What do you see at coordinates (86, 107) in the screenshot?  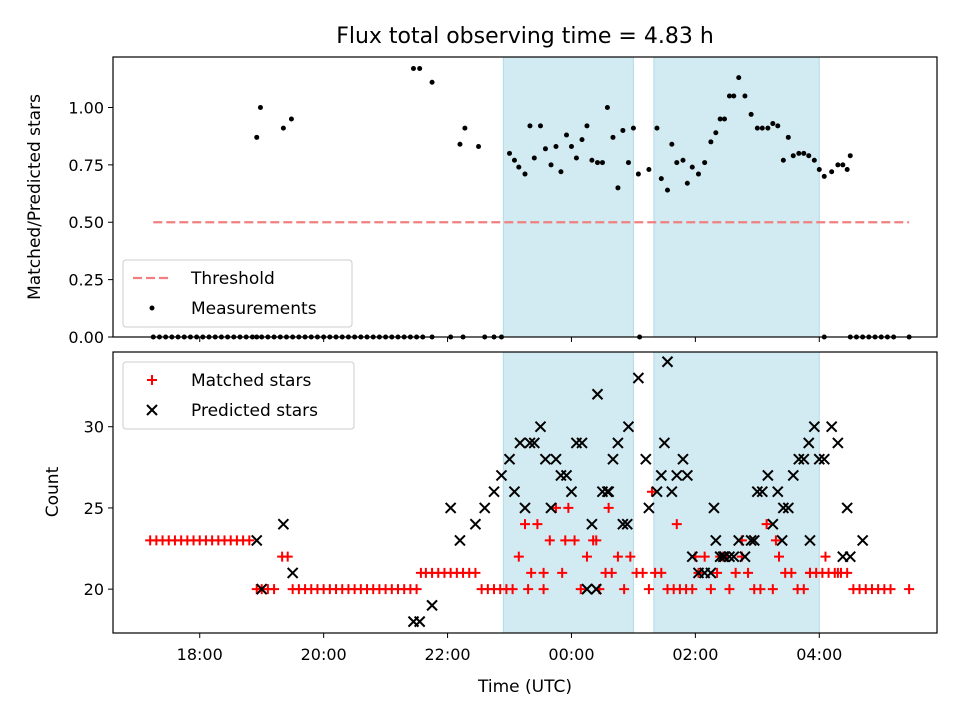 I see `y-tick-label: 1.00` at bounding box center [86, 107].